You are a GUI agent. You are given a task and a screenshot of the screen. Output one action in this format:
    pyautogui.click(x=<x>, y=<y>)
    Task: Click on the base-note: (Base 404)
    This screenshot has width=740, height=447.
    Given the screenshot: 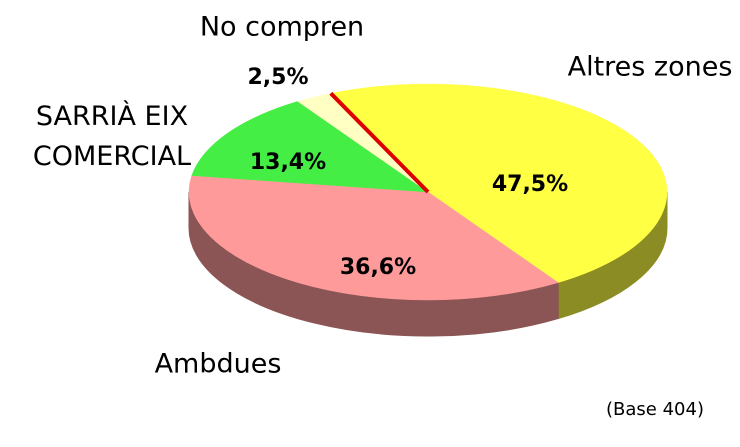 What is the action you would take?
    pyautogui.click(x=655, y=409)
    